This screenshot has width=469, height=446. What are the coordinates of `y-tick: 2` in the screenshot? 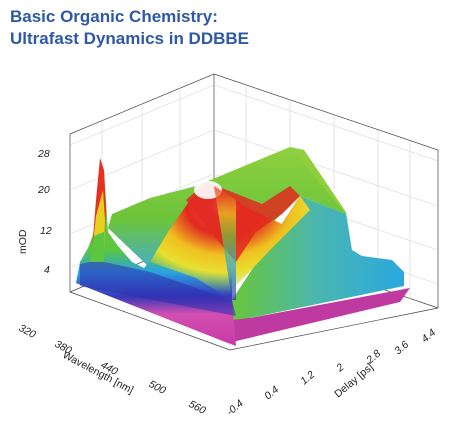 It's located at (339, 368).